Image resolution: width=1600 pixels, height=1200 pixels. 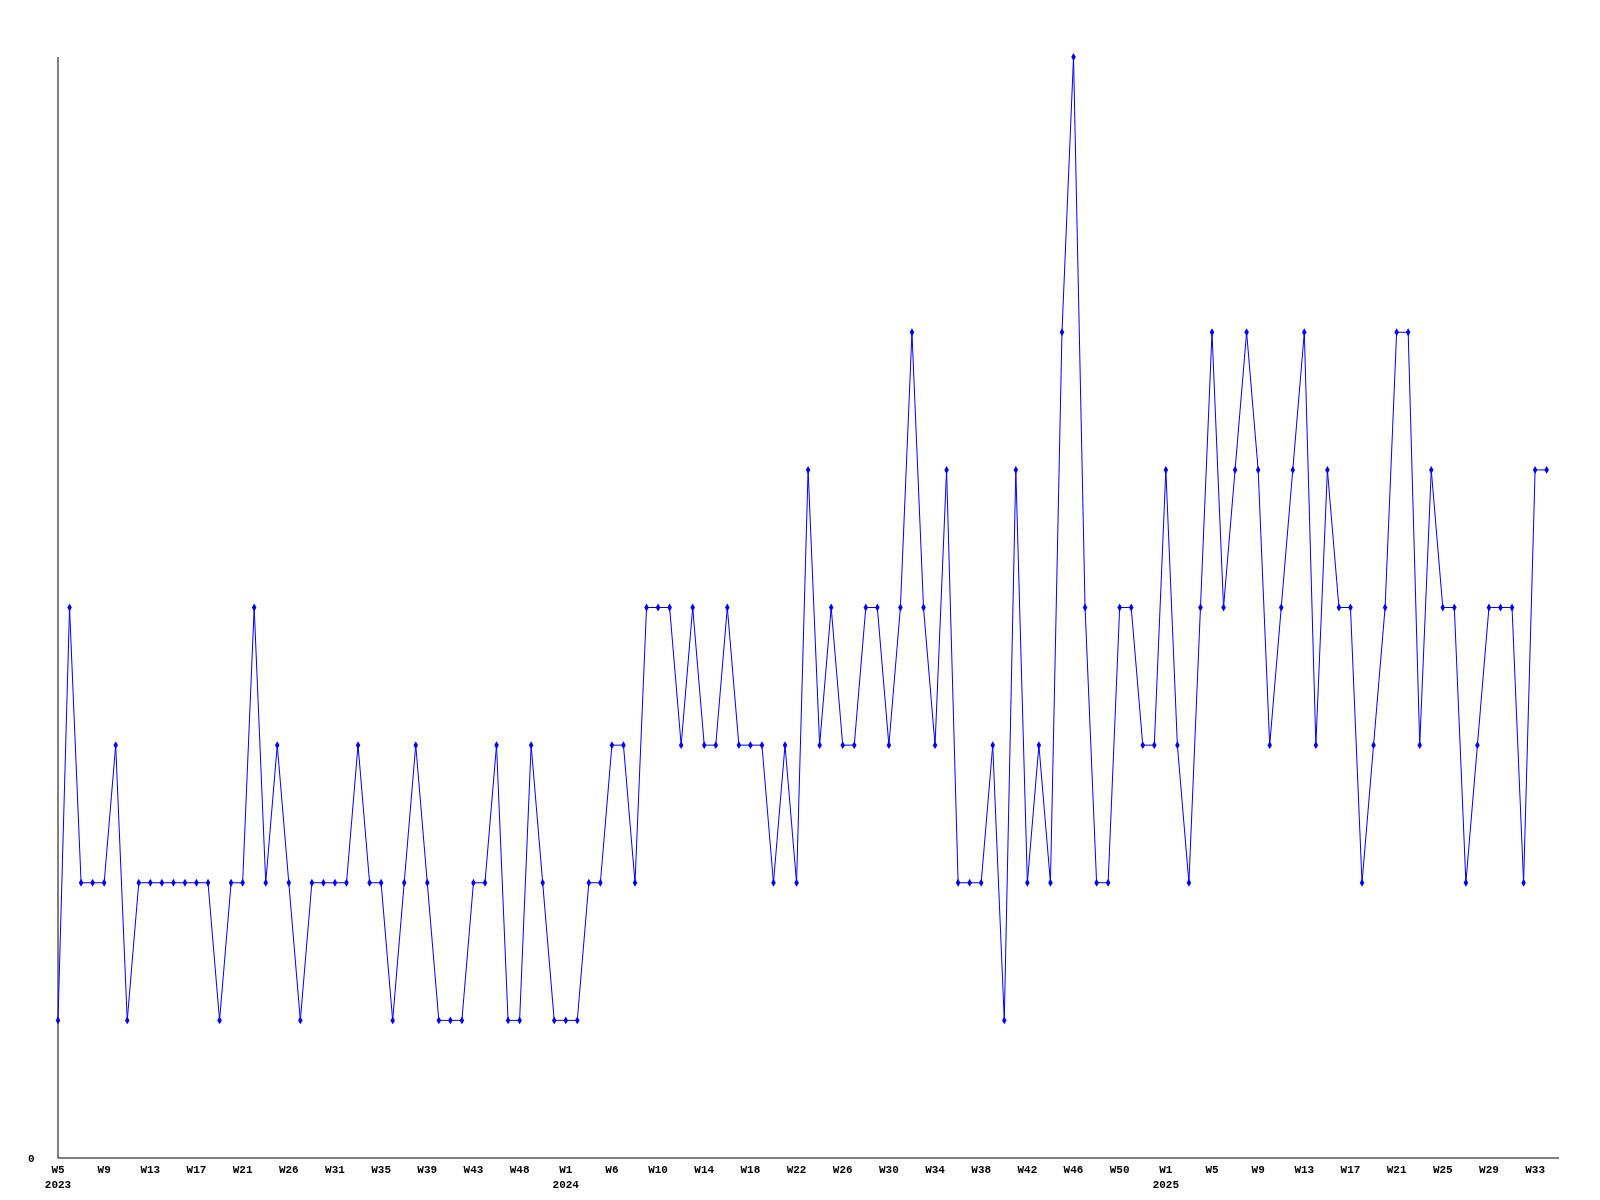 I want to click on x-tick-label: W31, so click(x=335, y=1170).